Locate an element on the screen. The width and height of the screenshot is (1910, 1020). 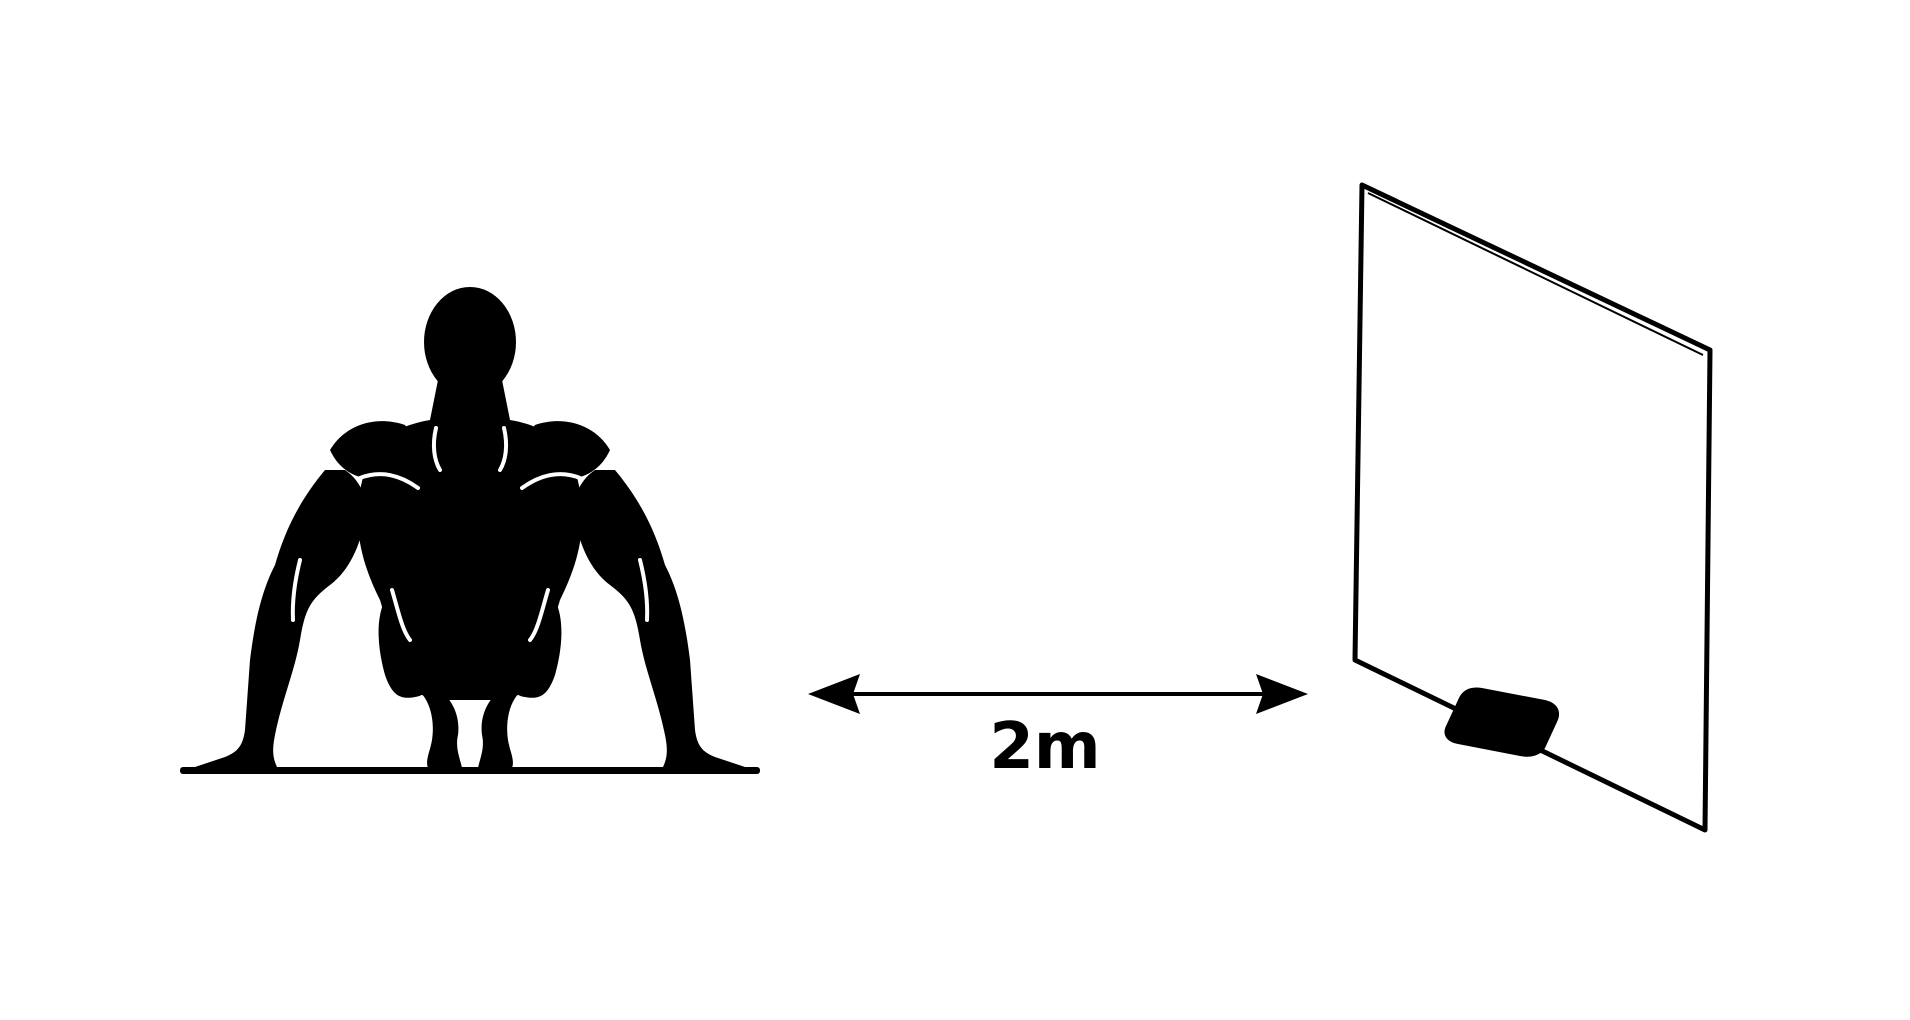
screen-inner-edge is located at coordinates (1535, 274).